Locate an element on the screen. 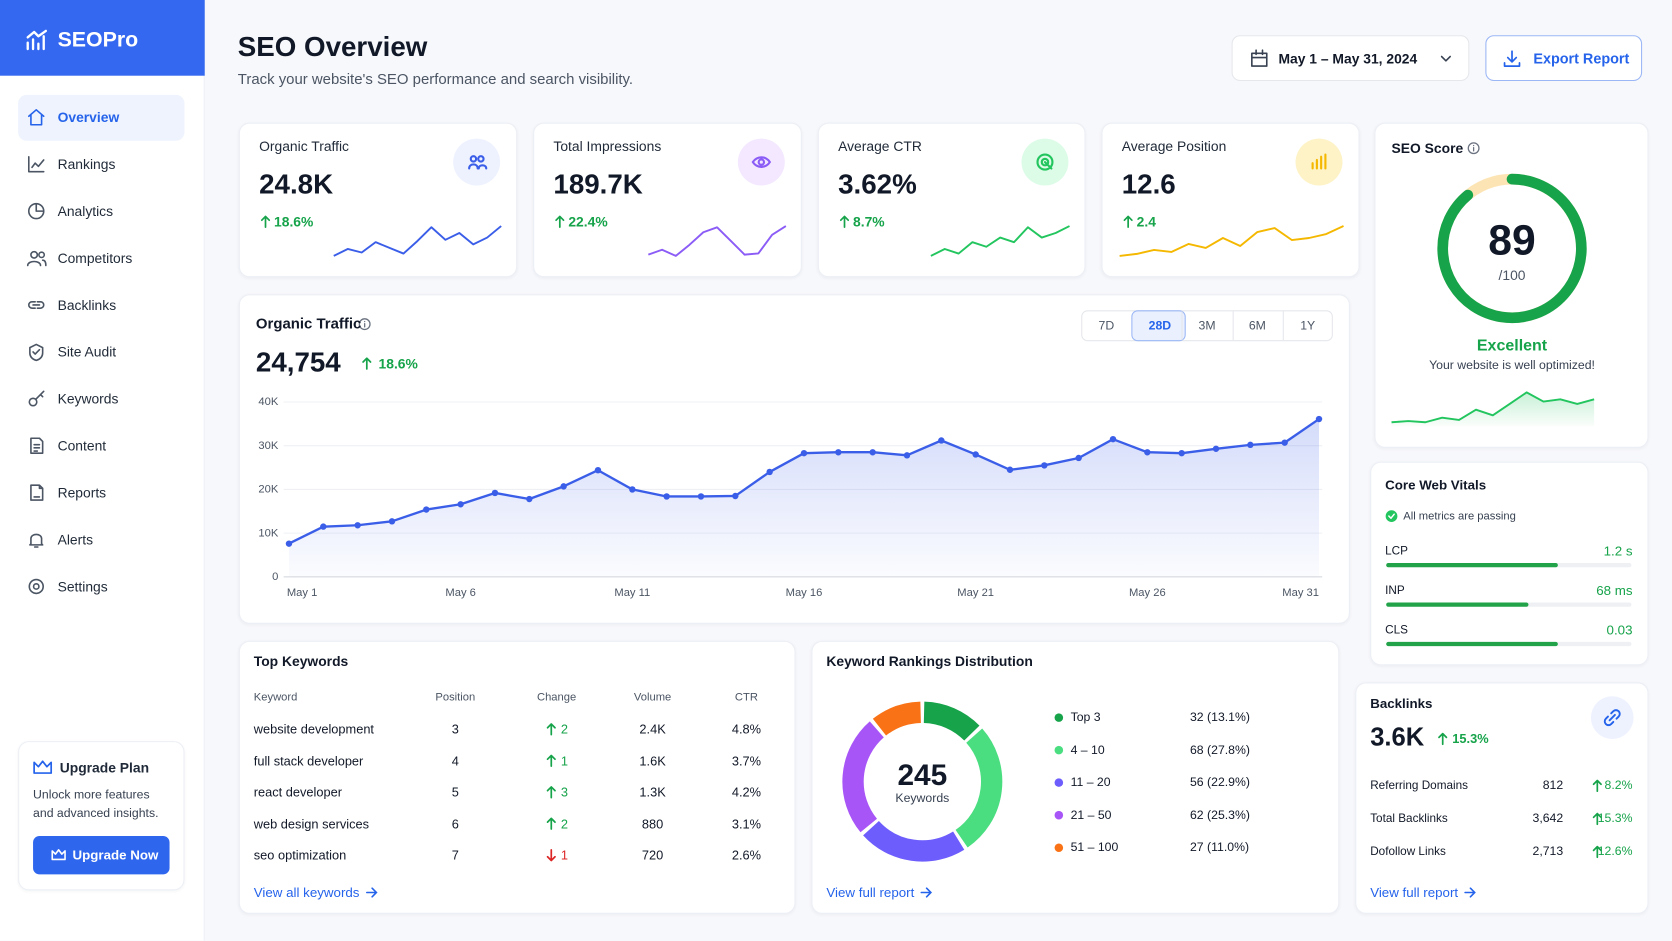  volume: 2.4K is located at coordinates (652, 729).